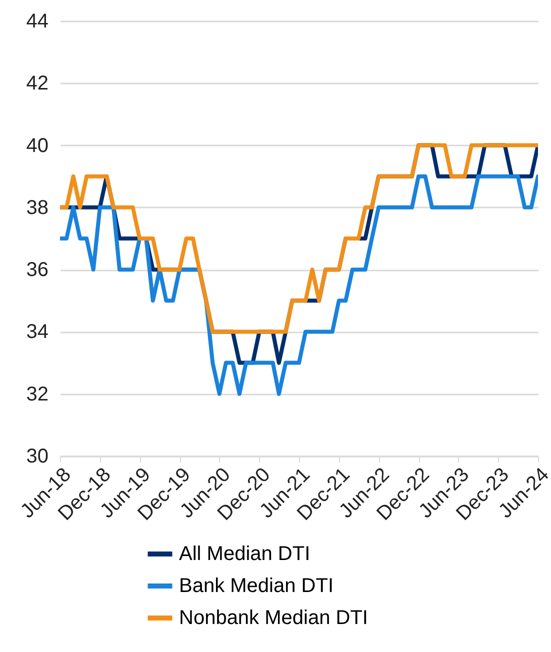 The image size is (551, 652). Describe the element at coordinates (37, 457) in the screenshot. I see `y-tick-label: 30` at that location.